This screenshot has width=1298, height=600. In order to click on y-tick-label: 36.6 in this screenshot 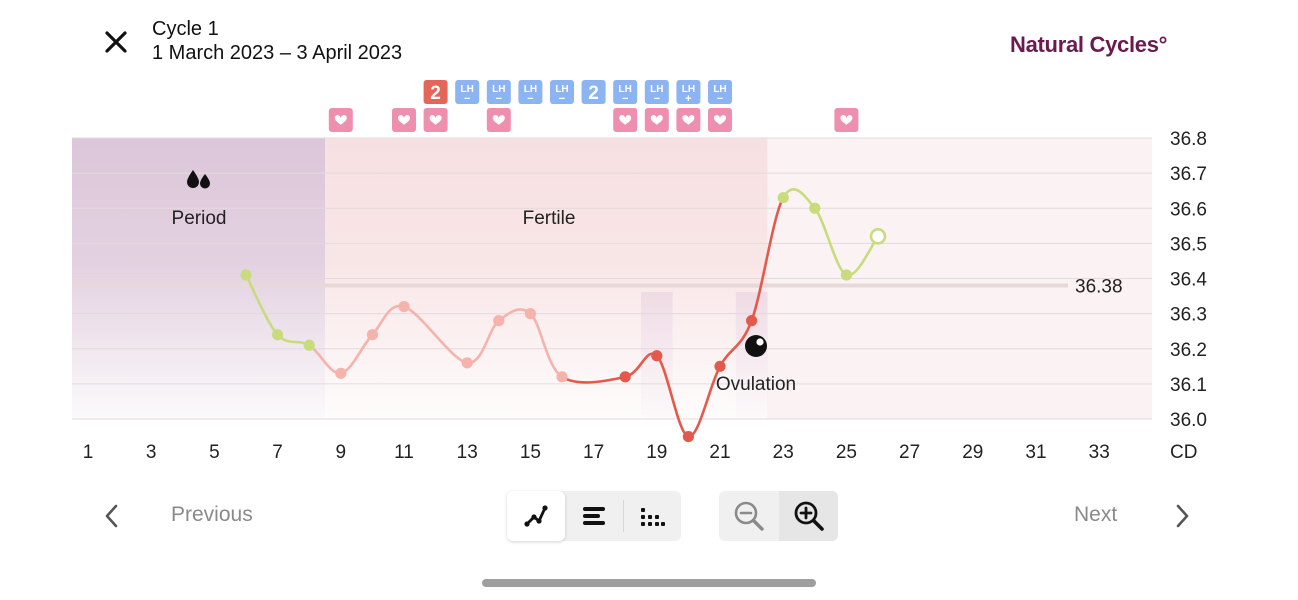, I will do `click(1188, 209)`.